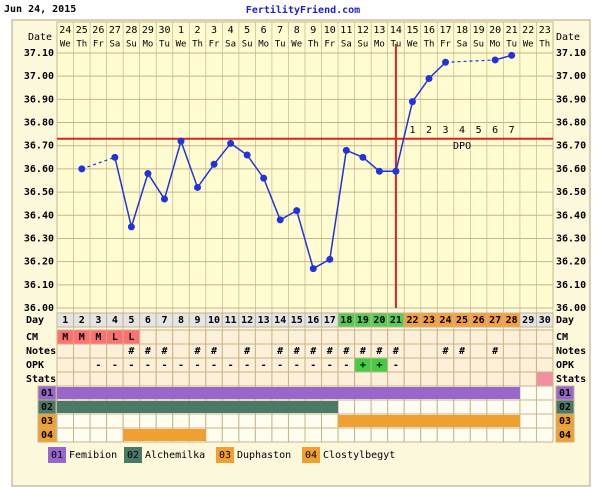 The width and height of the screenshot is (600, 487). What do you see at coordinates (65, 337) in the screenshot?
I see `cm-entry: M` at bounding box center [65, 337].